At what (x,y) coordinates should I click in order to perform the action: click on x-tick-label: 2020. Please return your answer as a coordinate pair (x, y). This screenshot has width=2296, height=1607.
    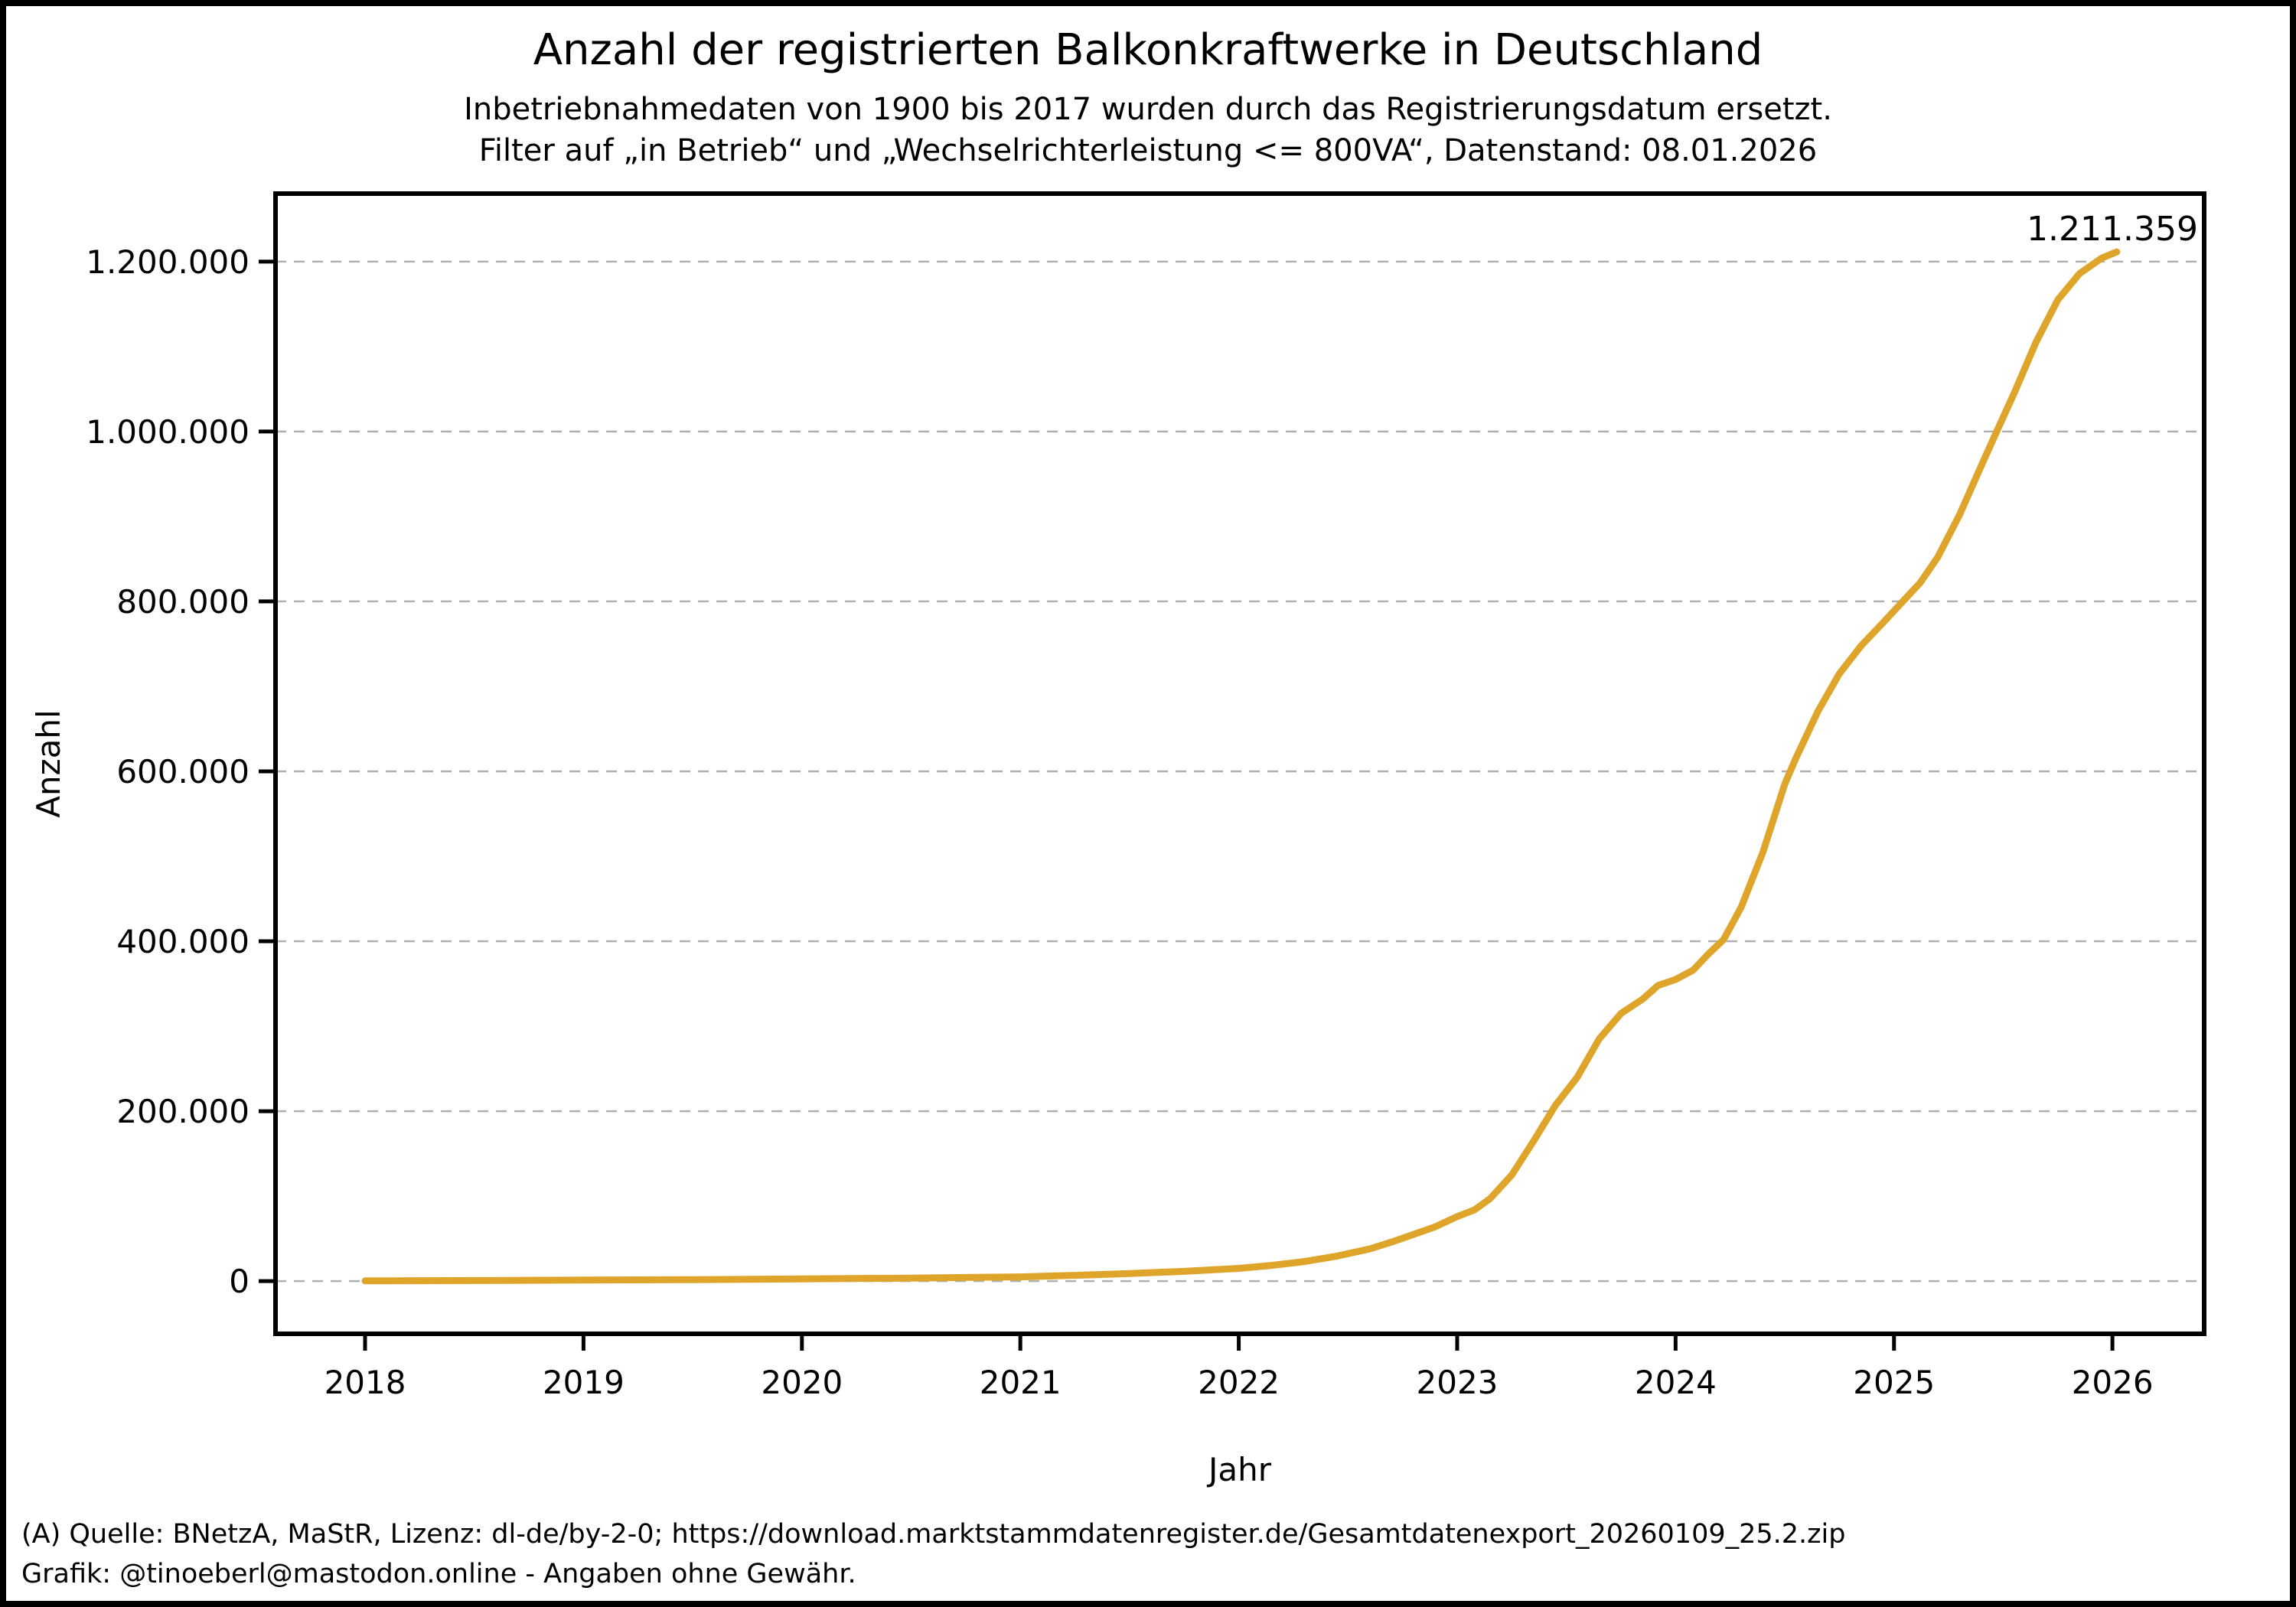
    Looking at the image, I should click on (802, 1382).